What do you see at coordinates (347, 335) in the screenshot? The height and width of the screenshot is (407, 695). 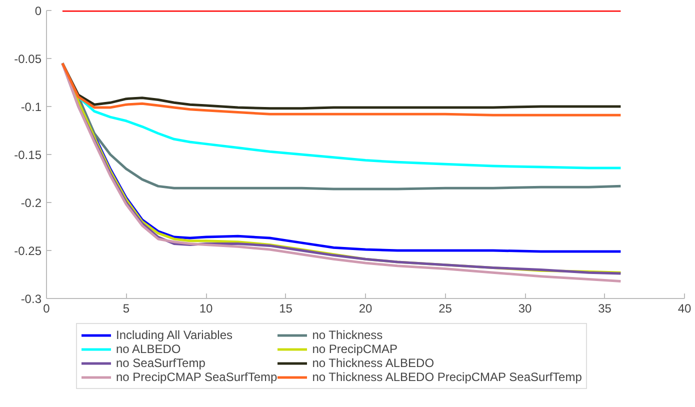 I see `legend-label: no Thickness` at bounding box center [347, 335].